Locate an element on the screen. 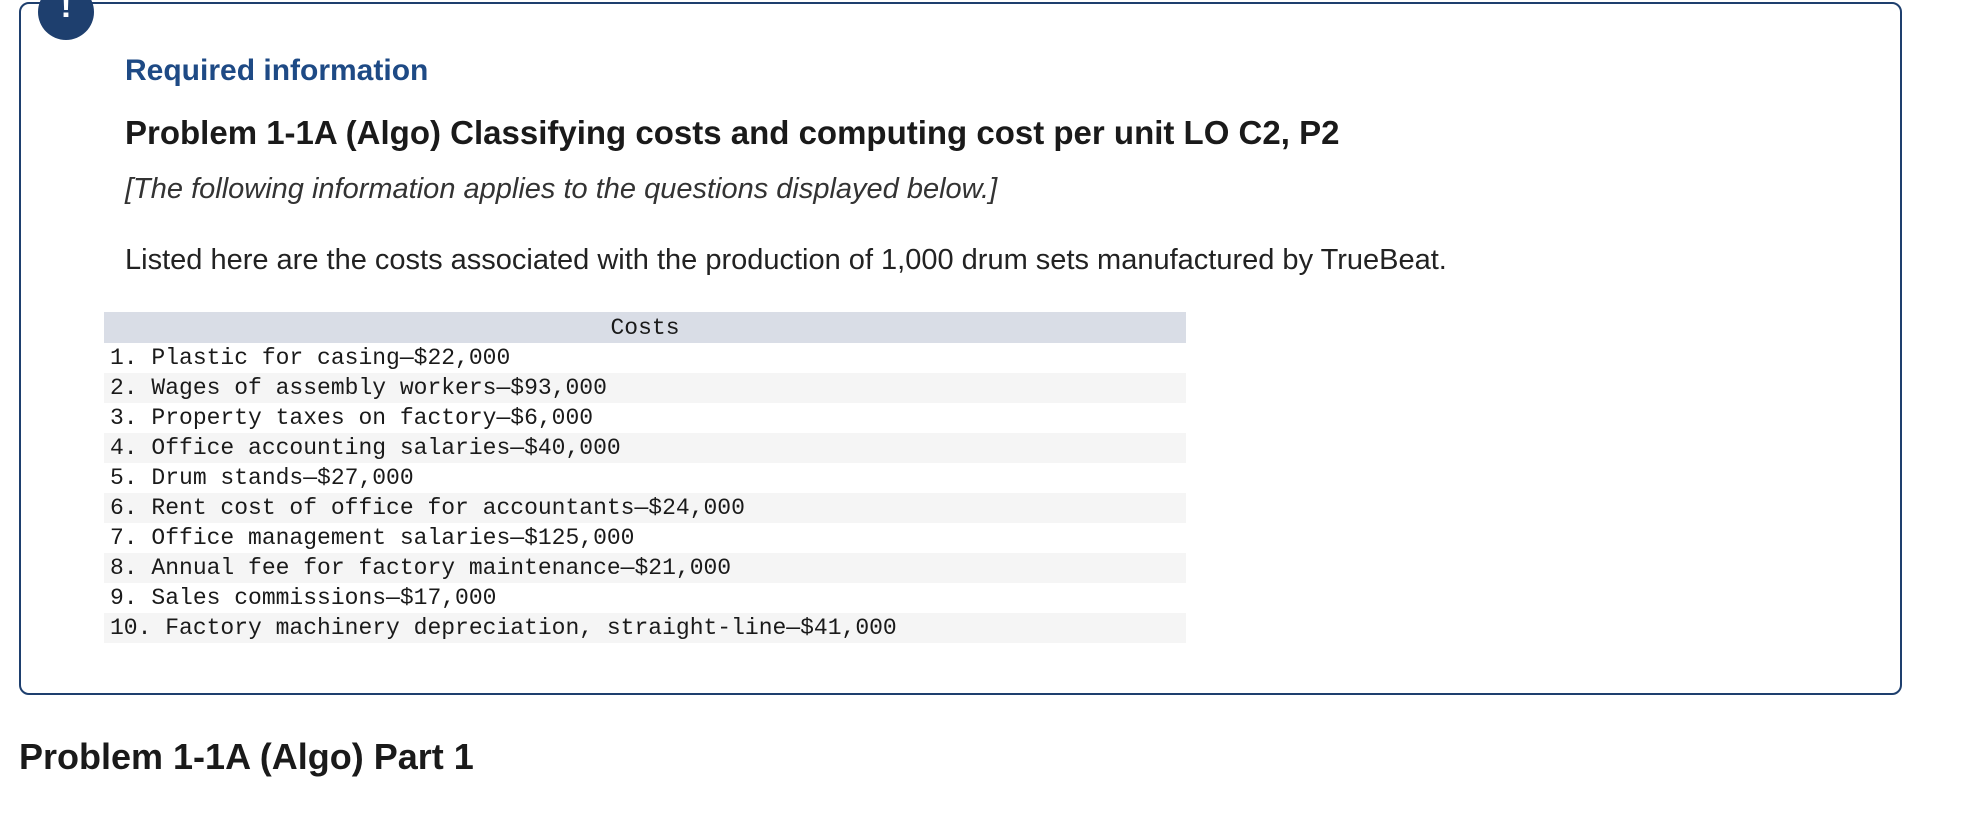  table-row: 9. Sales commissions—$17,000 is located at coordinates (645, 598).